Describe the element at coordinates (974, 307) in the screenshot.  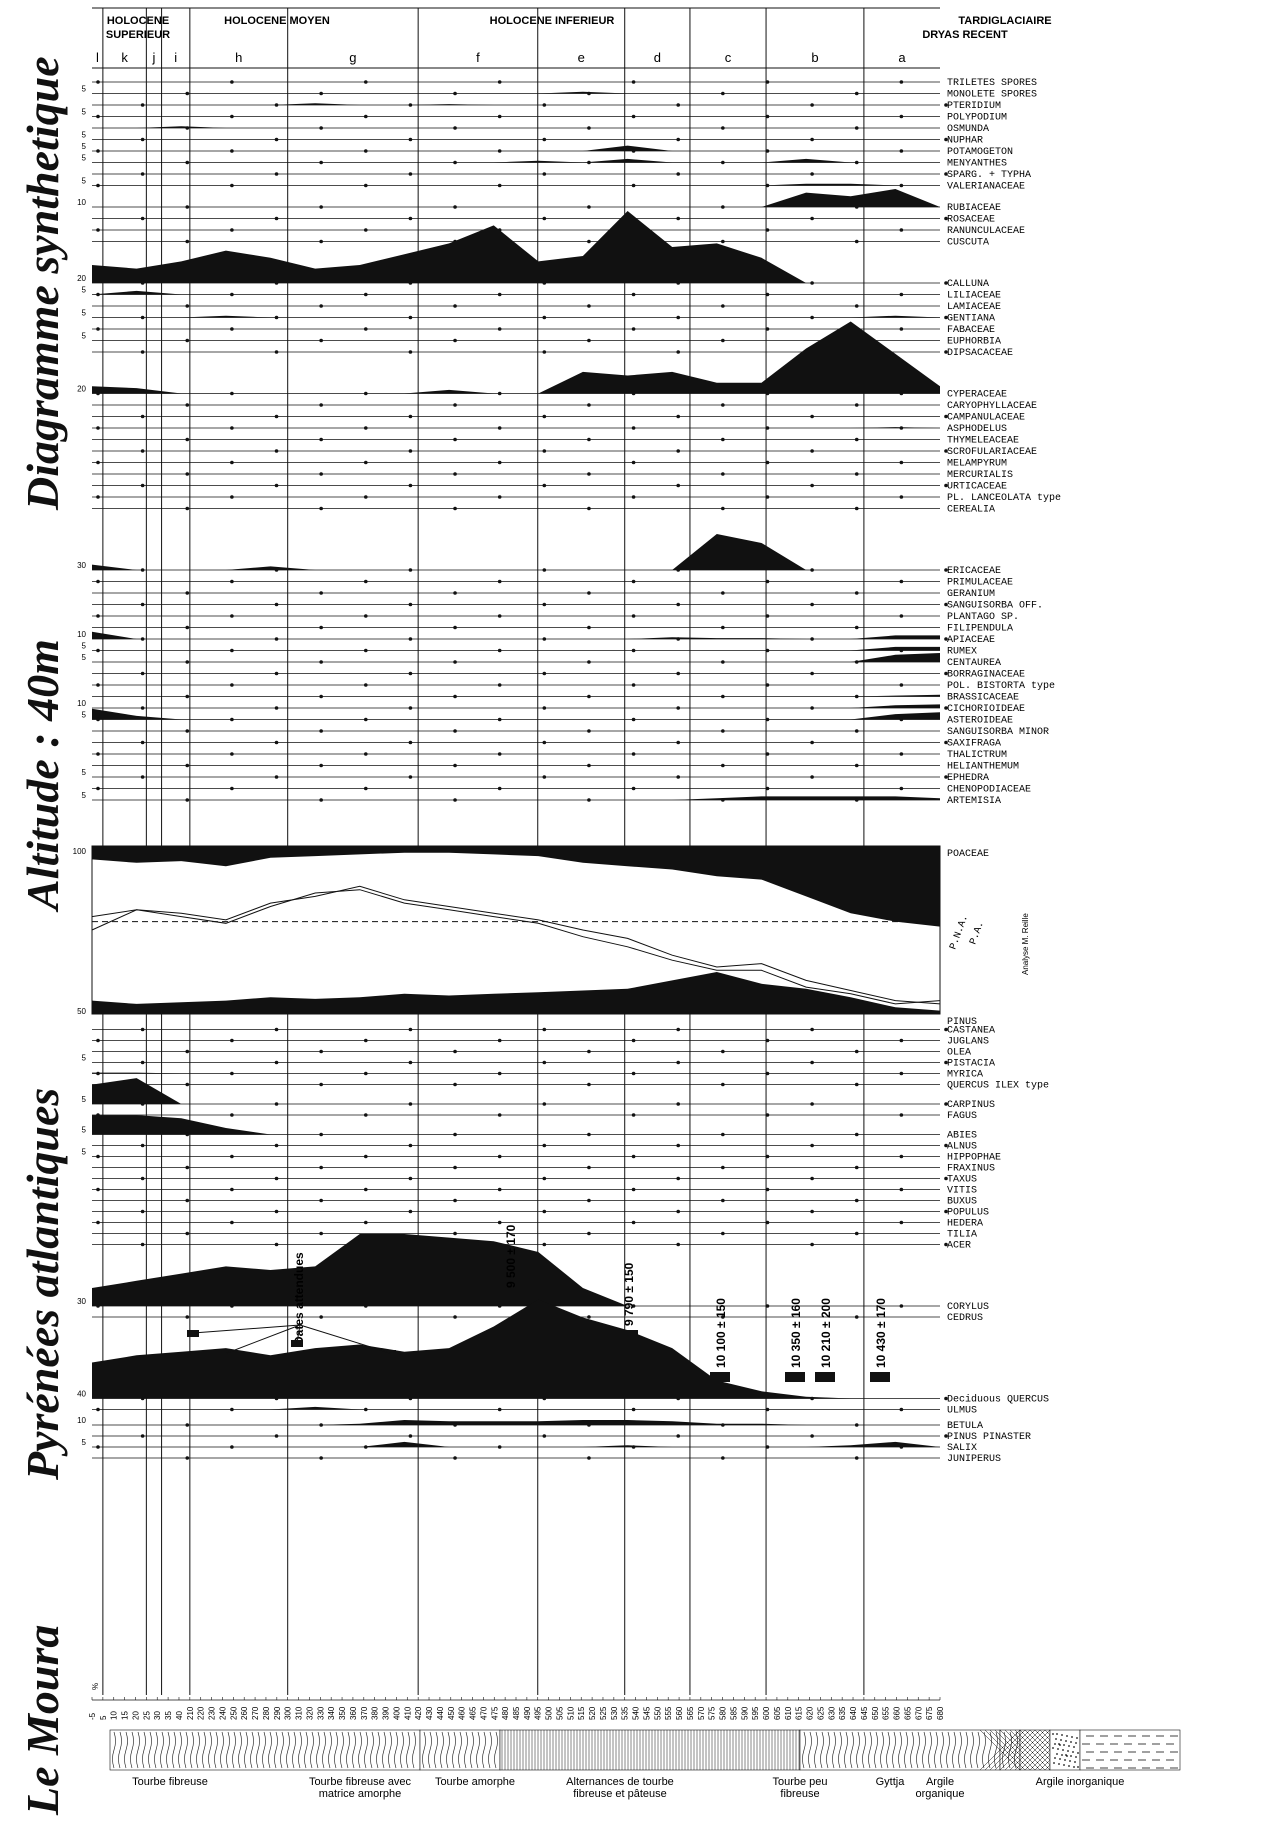
I see `track-label-lamiaceae: LAMIACEAE` at that location.